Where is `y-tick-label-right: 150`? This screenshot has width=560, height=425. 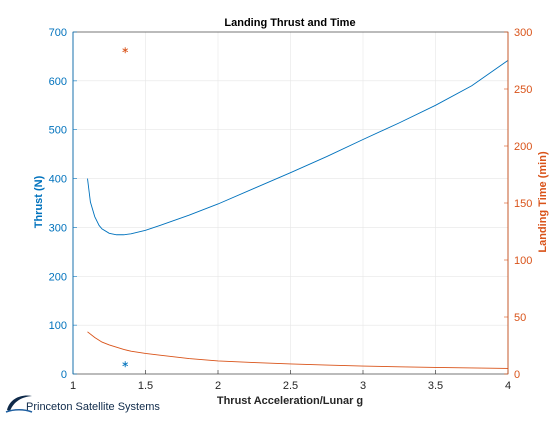 y-tick-label-right: 150 is located at coordinates (523, 204).